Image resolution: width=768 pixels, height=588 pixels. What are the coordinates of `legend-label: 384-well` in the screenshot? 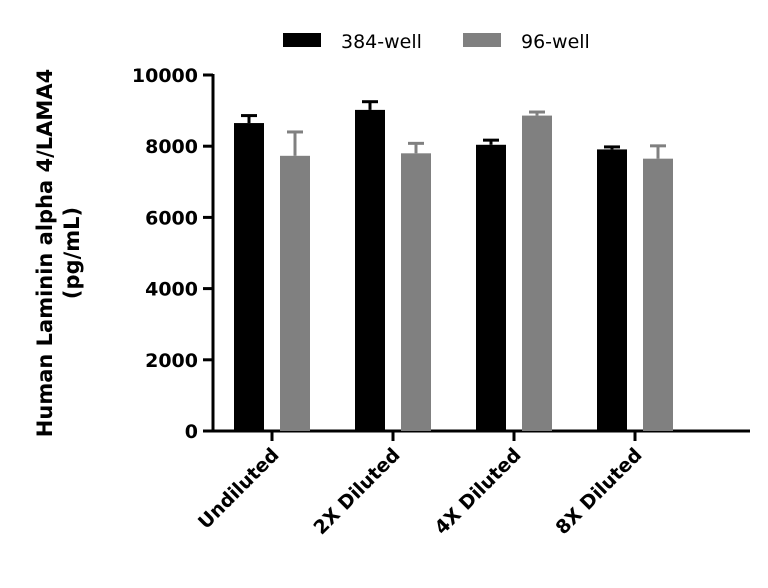 It's located at (381, 42).